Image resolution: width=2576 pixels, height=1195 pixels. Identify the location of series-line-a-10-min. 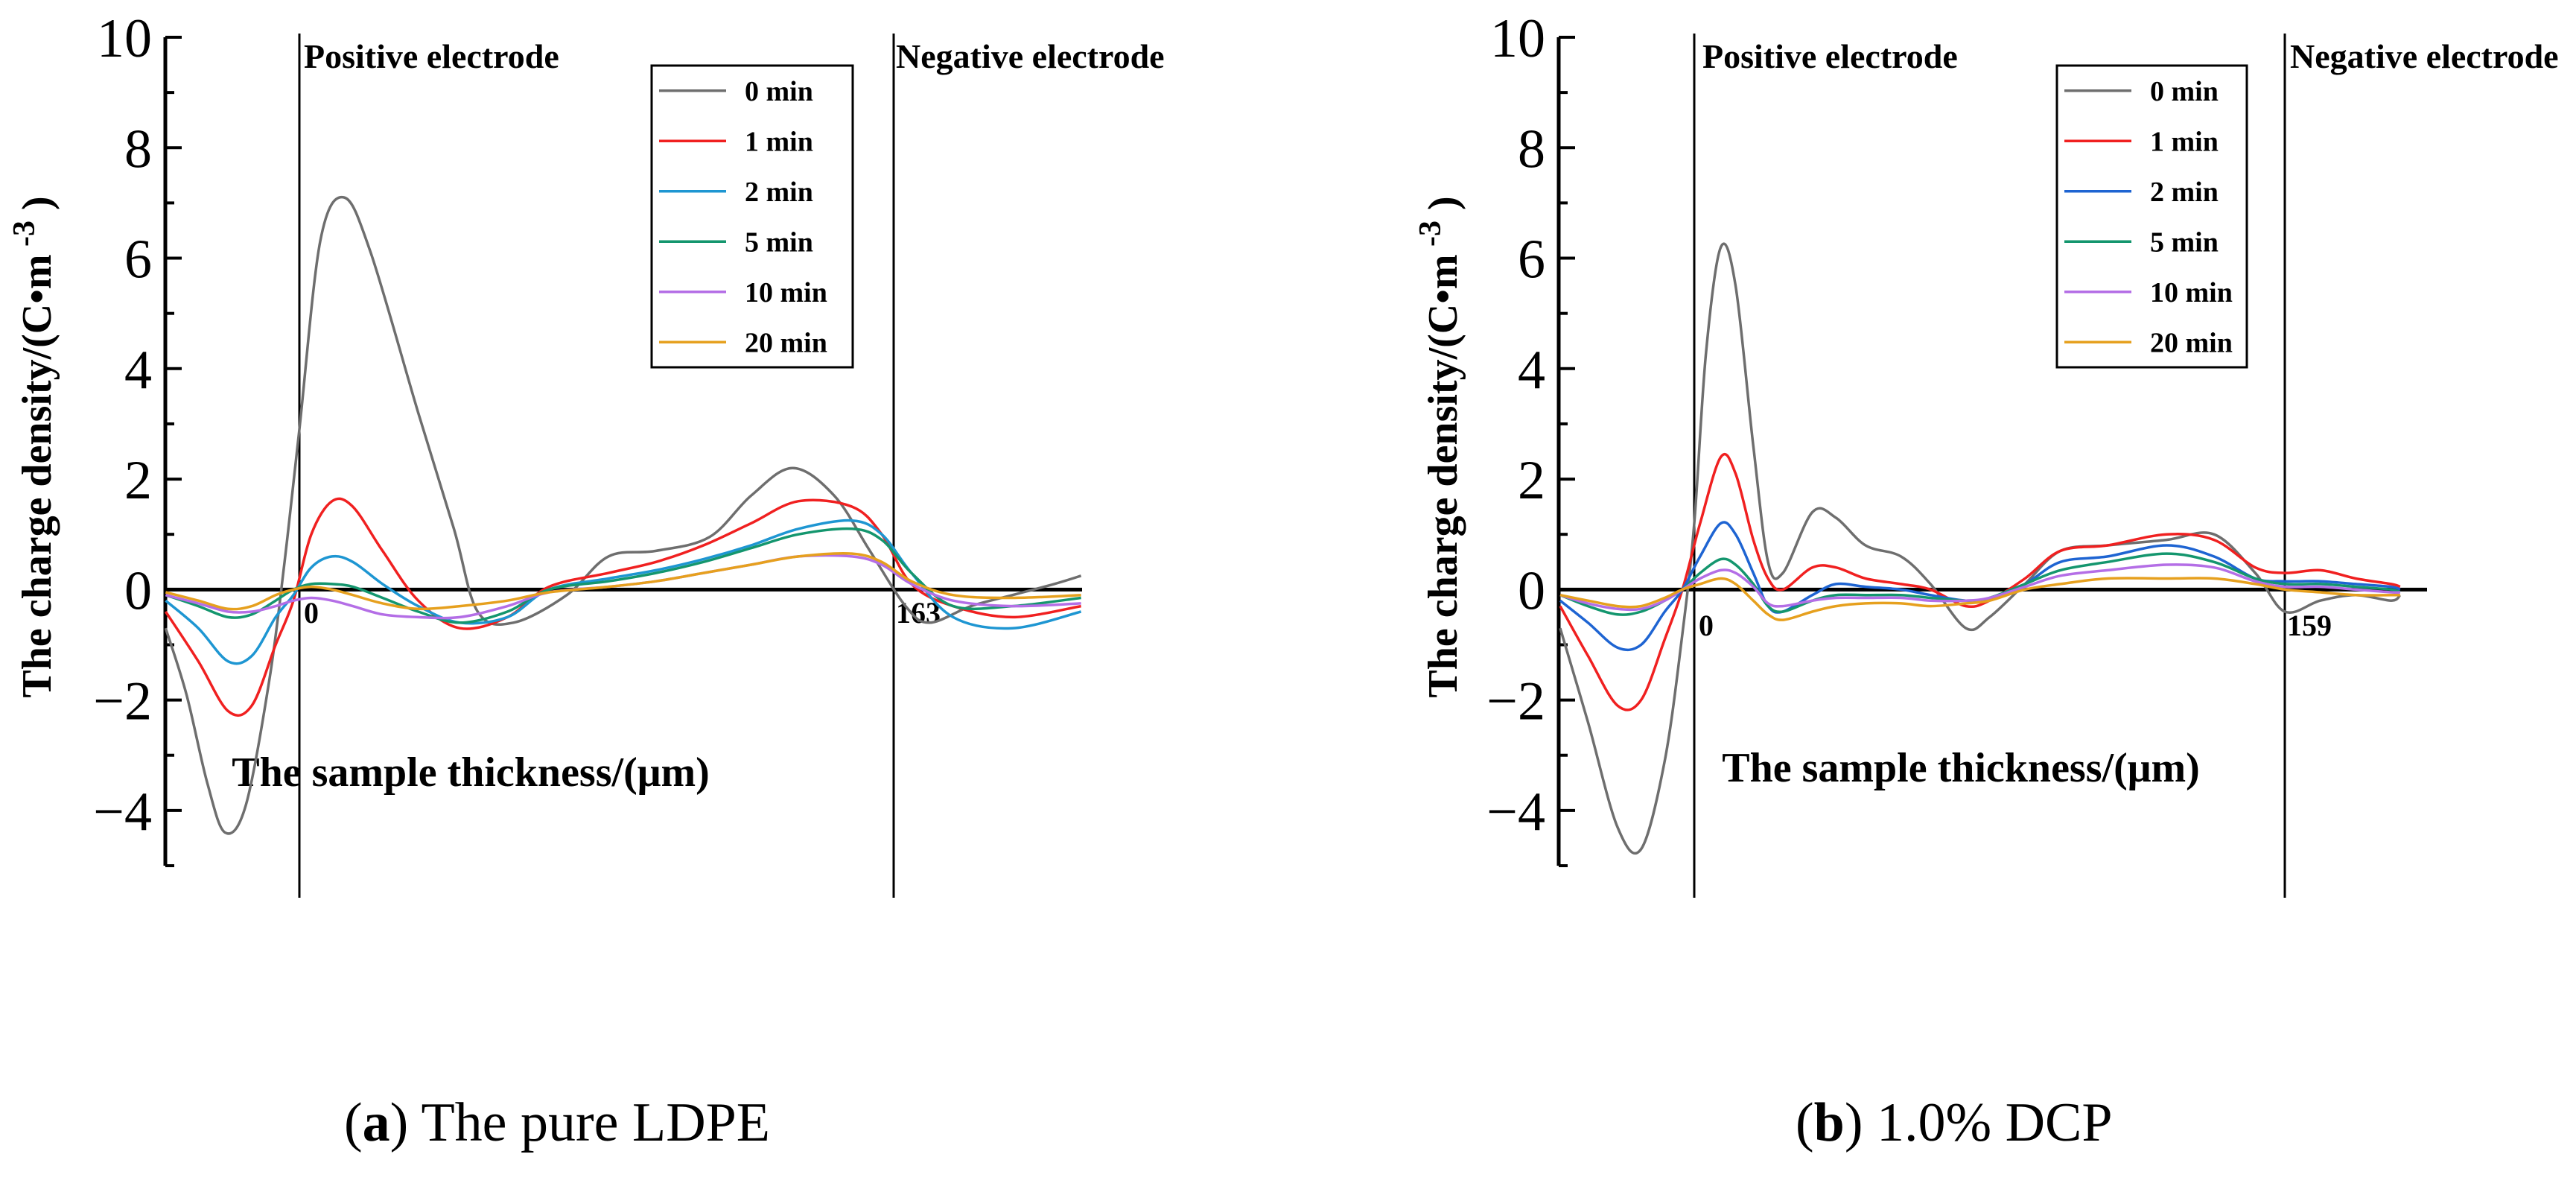
(623, 587).